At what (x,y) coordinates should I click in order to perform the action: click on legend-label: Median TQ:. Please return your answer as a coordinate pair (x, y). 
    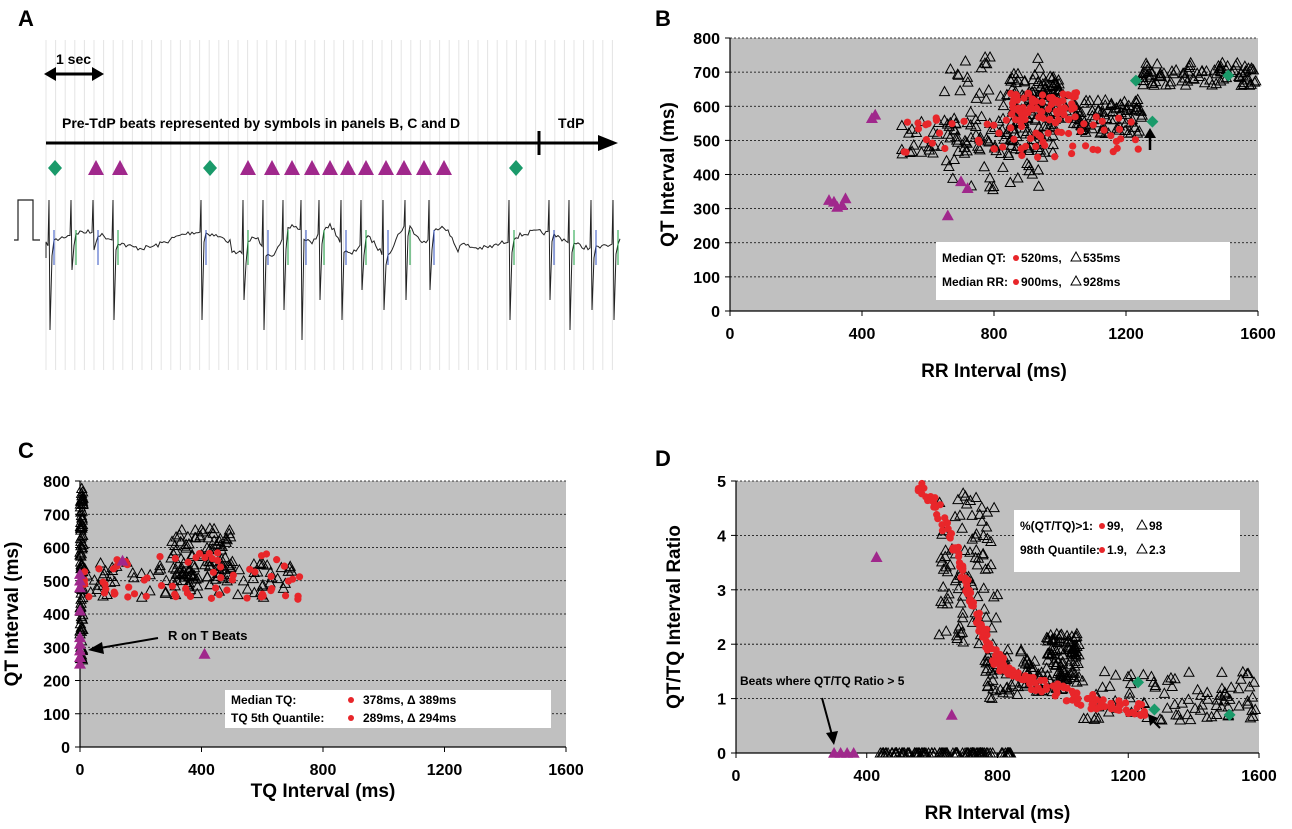
    Looking at the image, I should click on (263, 700).